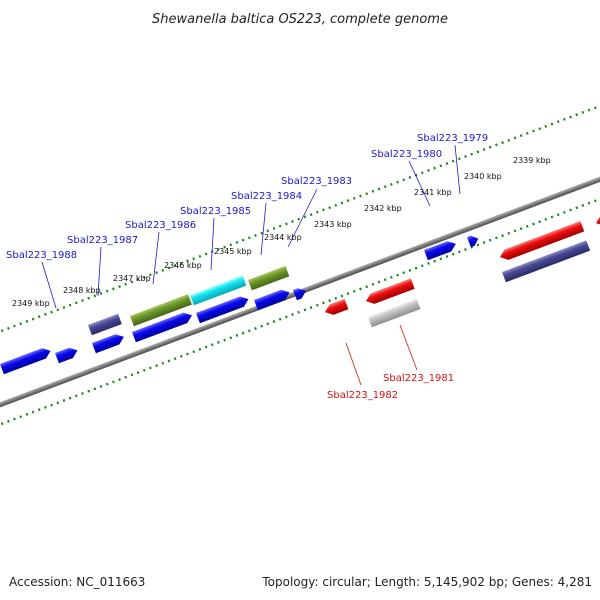 This screenshot has width=600, height=600. What do you see at coordinates (266, 196) in the screenshot?
I see `gene-label-forward: Sbal223_1984` at bounding box center [266, 196].